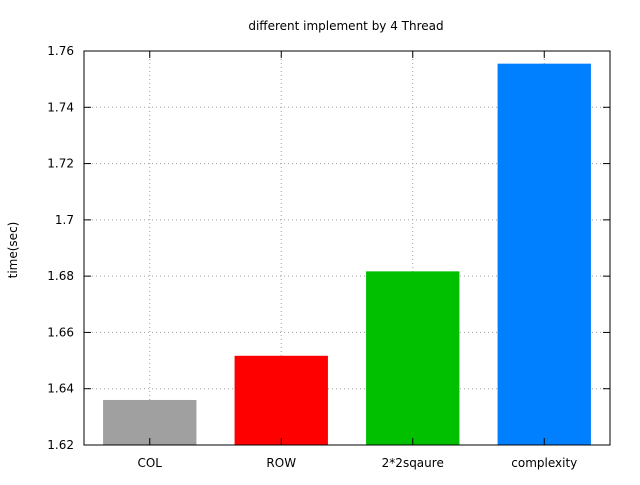  I want to click on x-tick-label: 2*2sqaure, so click(413, 463).